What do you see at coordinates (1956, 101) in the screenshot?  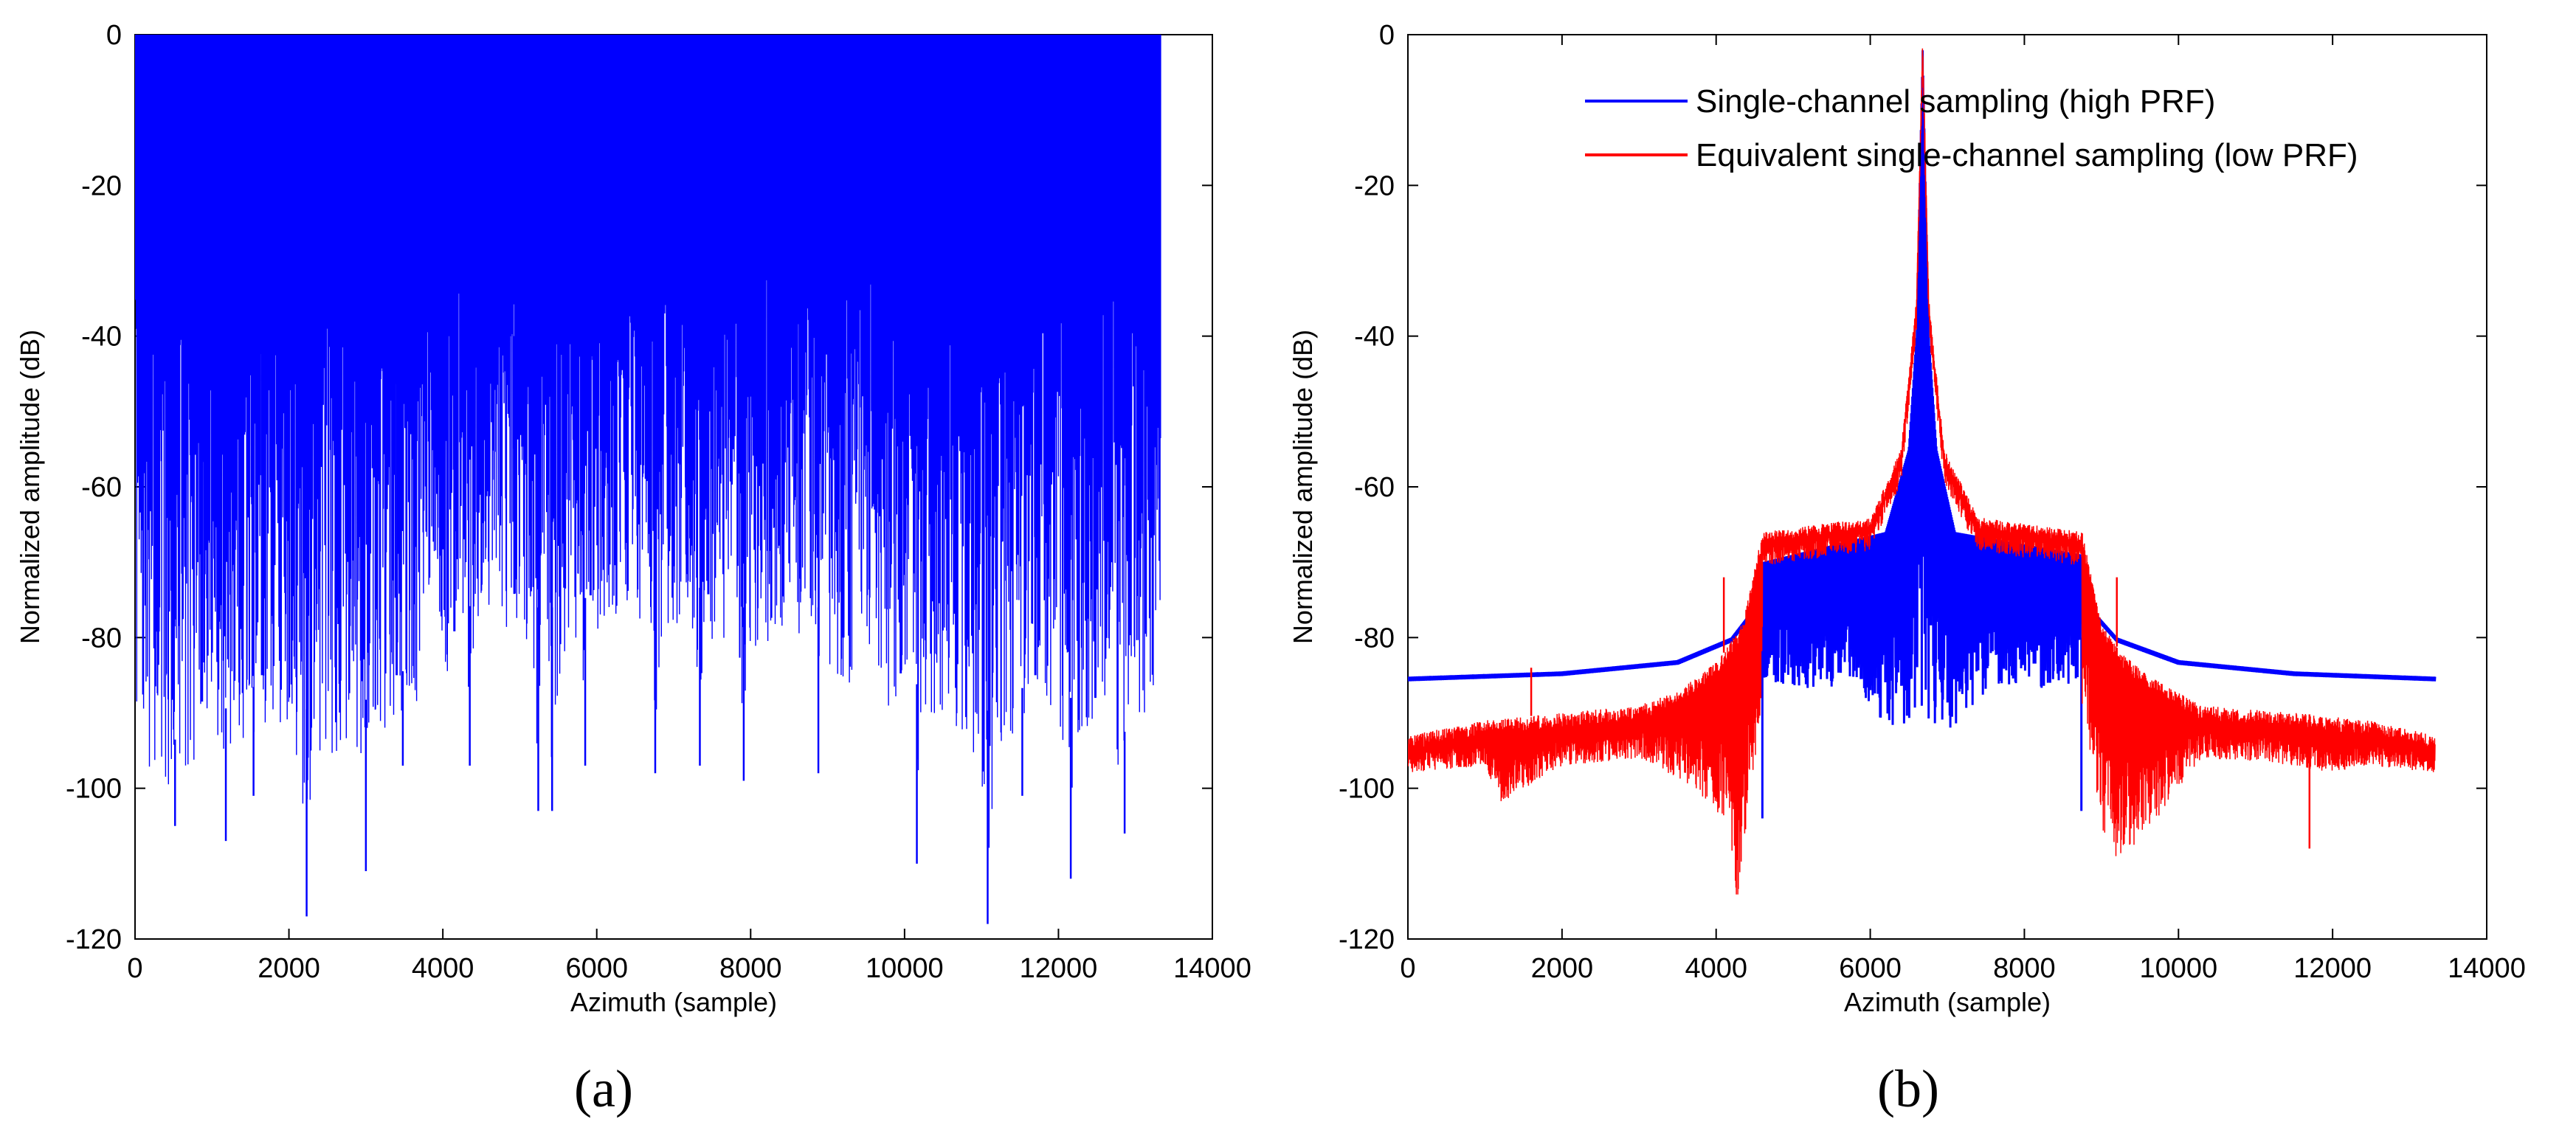 I see `legend-item-high-prf-label: Single-channel sampling (high PRF)` at bounding box center [1956, 101].